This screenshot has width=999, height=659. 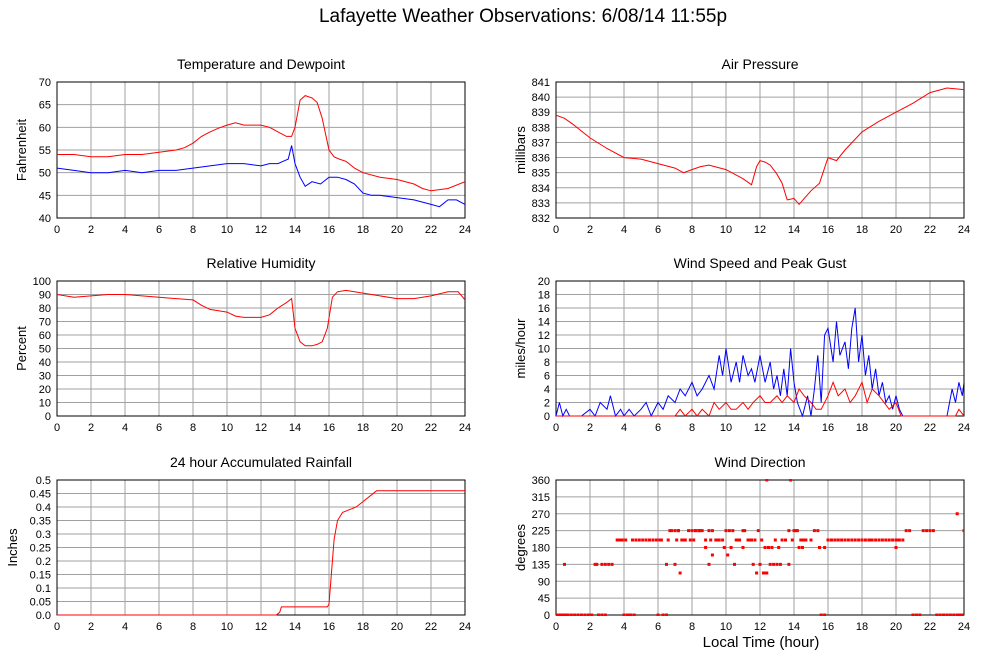 What do you see at coordinates (45, 151) in the screenshot?
I see `y-tick-label: 55` at bounding box center [45, 151].